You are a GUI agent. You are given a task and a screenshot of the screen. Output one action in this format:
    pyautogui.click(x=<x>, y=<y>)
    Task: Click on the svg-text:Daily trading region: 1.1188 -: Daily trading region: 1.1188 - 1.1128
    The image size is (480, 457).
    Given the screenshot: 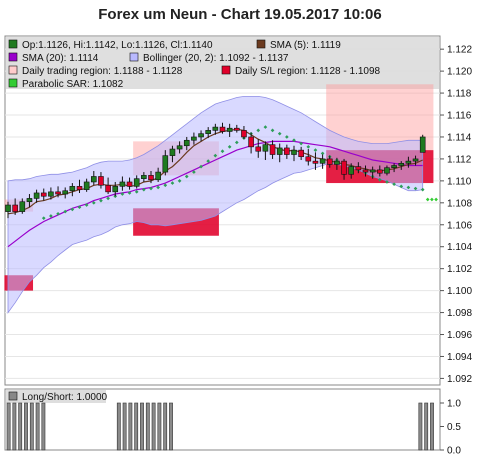 What is the action you would take?
    pyautogui.click(x=102, y=71)
    